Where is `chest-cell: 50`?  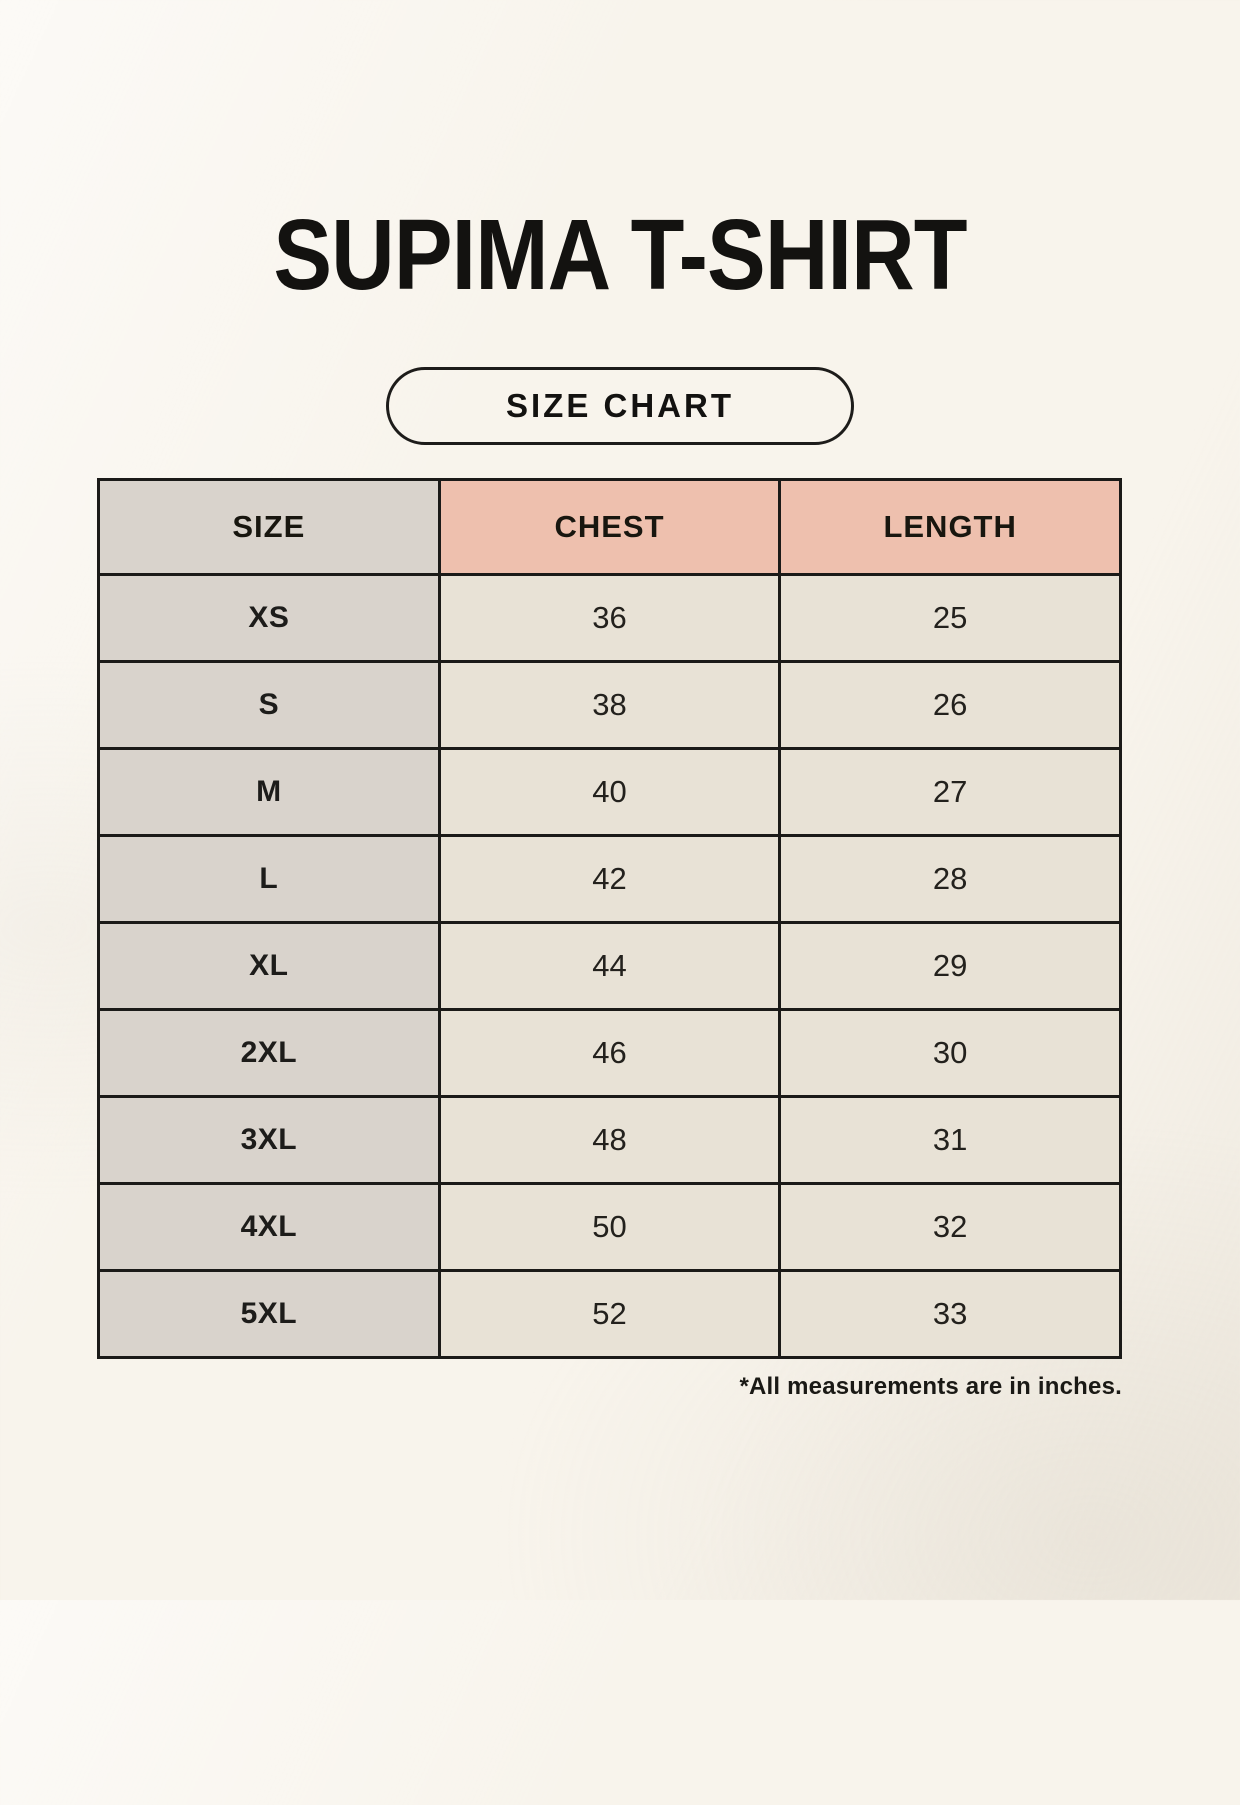
chest-cell: 50 is located at coordinates (609, 1227).